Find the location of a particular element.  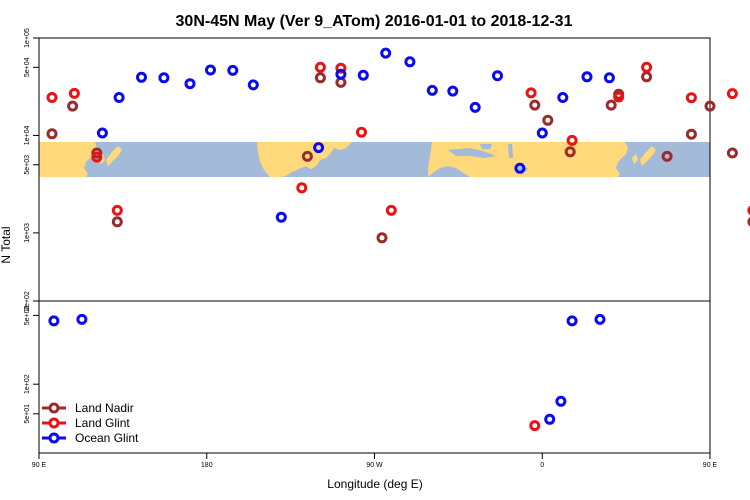

lower-y-tick-label-1: 1e+02 is located at coordinates (27, 384).